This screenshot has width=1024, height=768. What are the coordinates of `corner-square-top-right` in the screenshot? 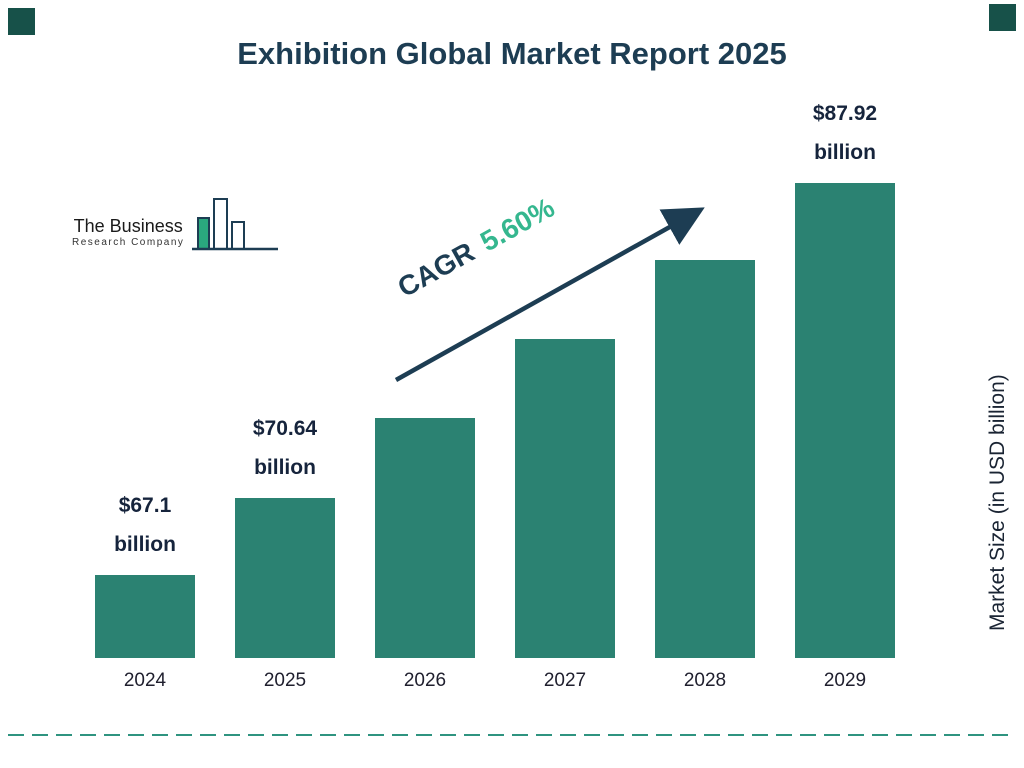 It's located at (1002, 17).